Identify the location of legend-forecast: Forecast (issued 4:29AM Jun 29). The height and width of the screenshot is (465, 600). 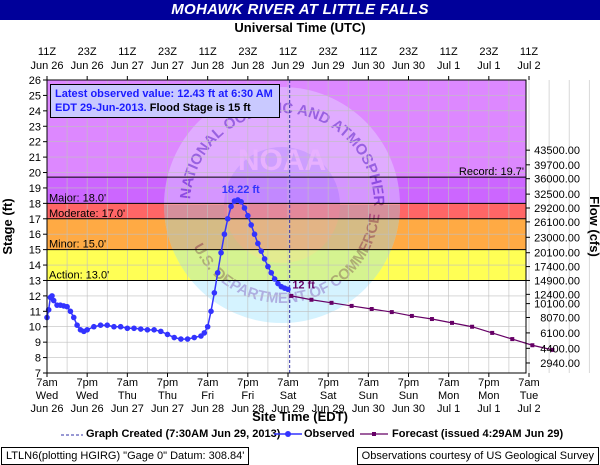
(478, 434).